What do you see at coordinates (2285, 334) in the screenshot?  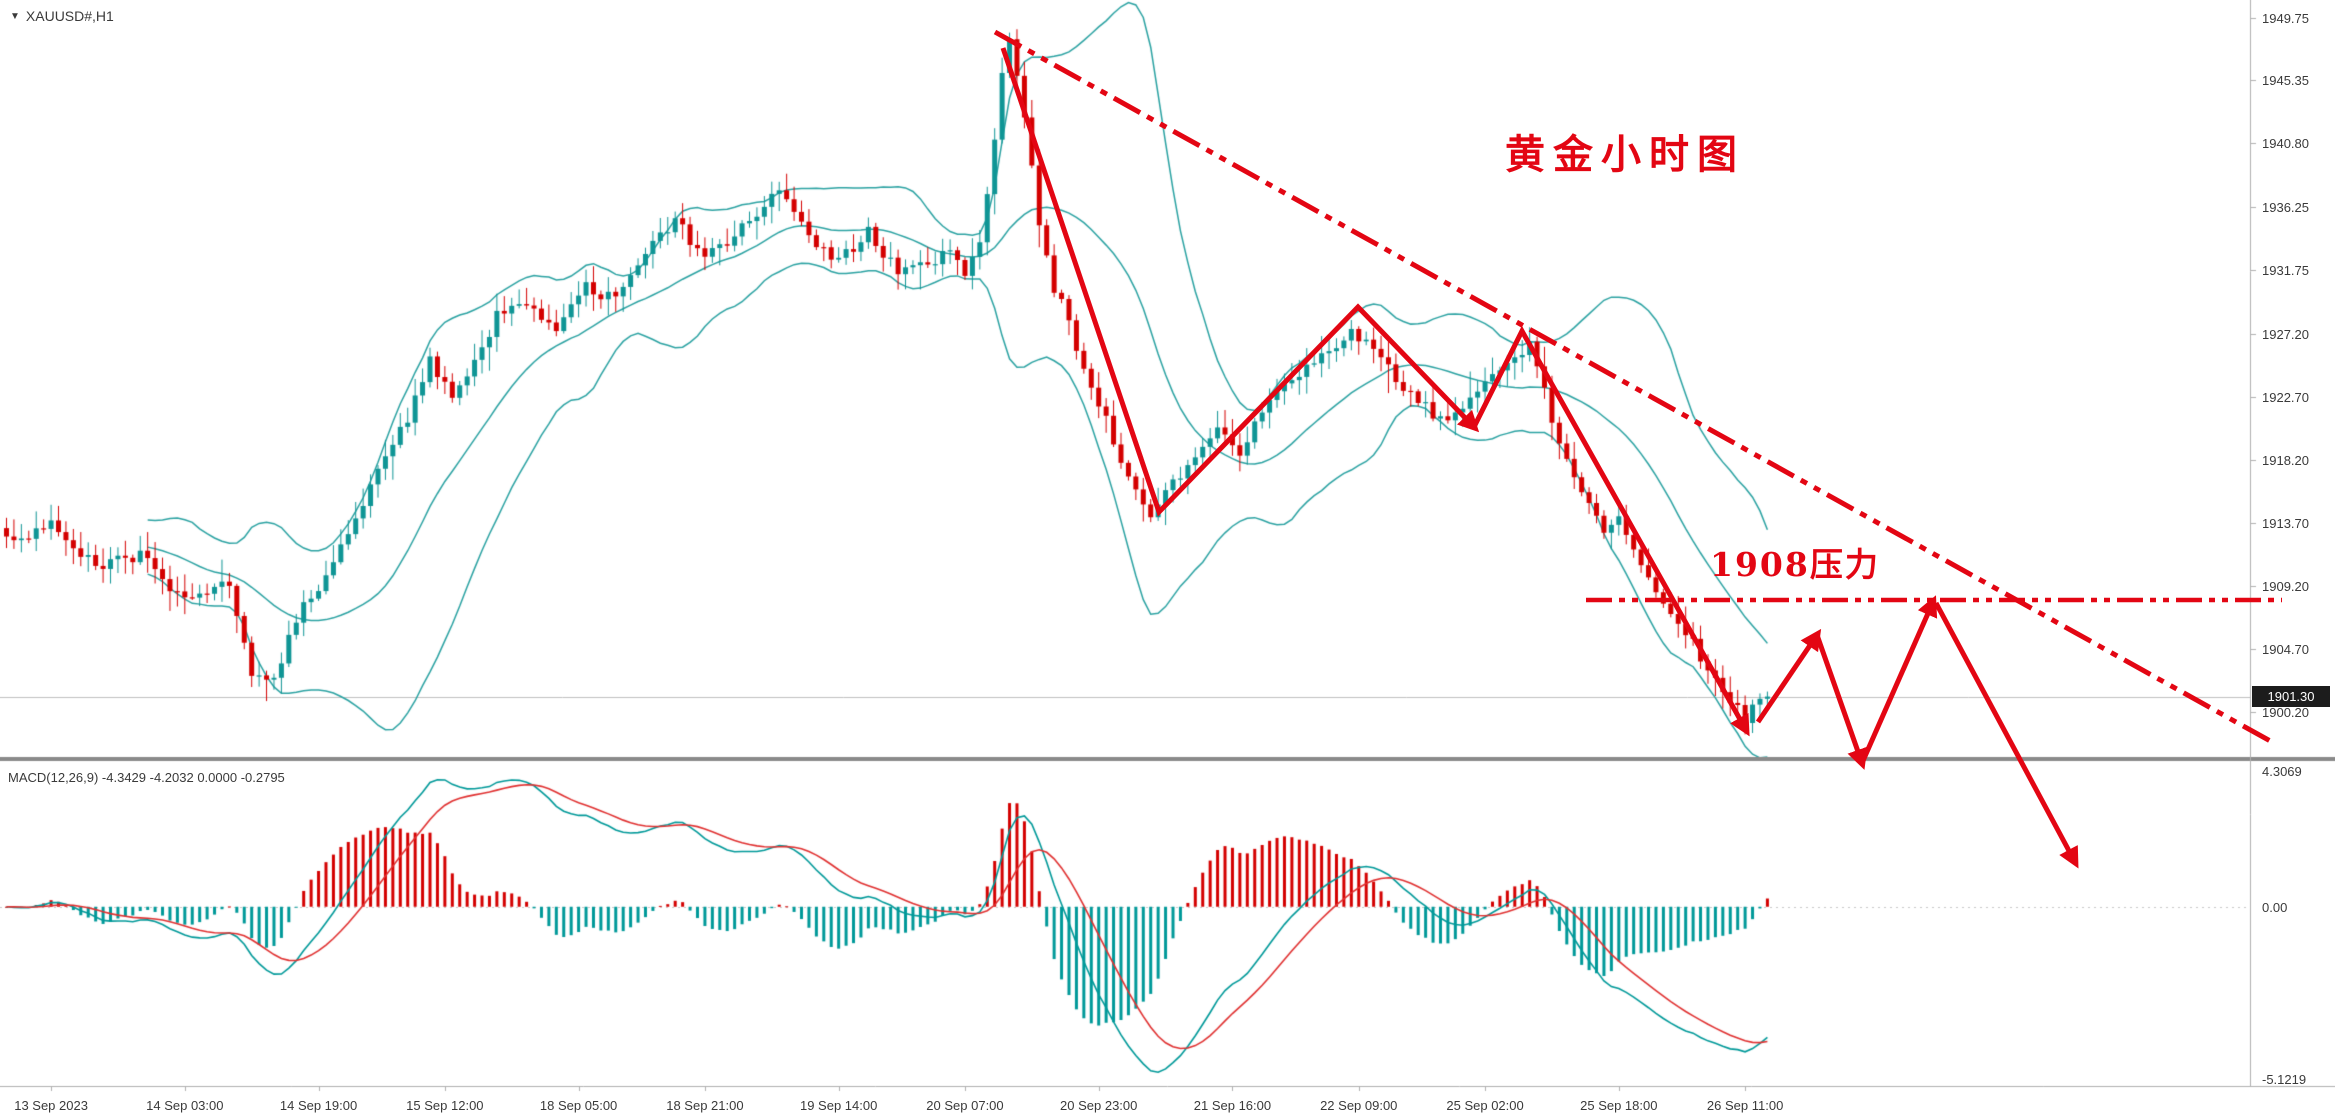 I see `price-axis-label: 1927.20` at bounding box center [2285, 334].